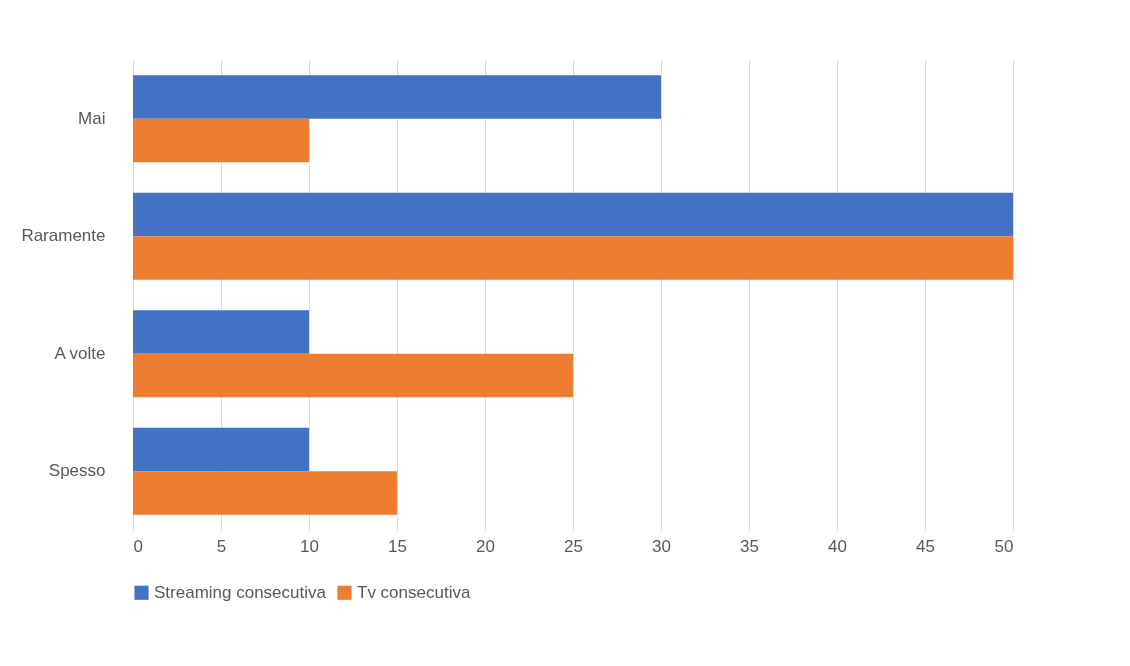 Image resolution: width=1130 pixels, height=666 pixels. Describe the element at coordinates (837, 546) in the screenshot. I see `x-tick-label: 40` at that location.